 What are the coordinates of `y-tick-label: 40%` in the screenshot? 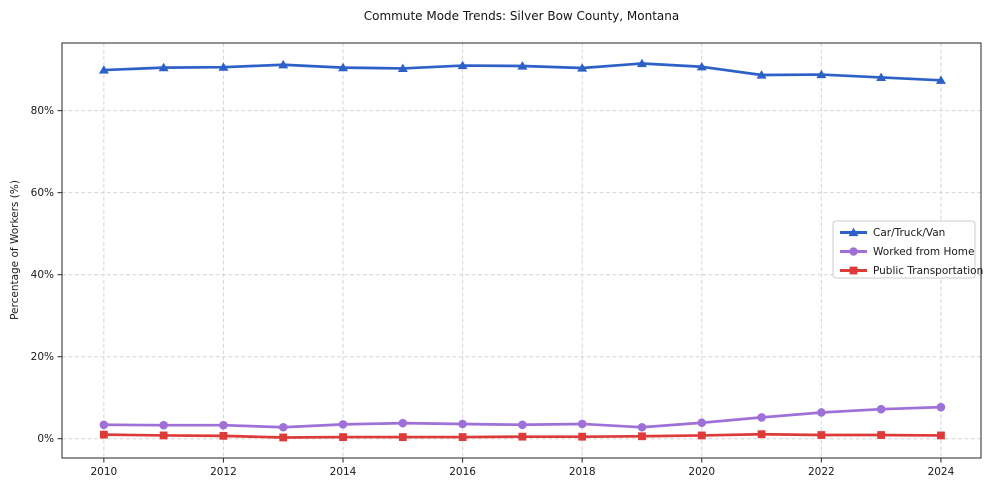 It's located at (42, 275).